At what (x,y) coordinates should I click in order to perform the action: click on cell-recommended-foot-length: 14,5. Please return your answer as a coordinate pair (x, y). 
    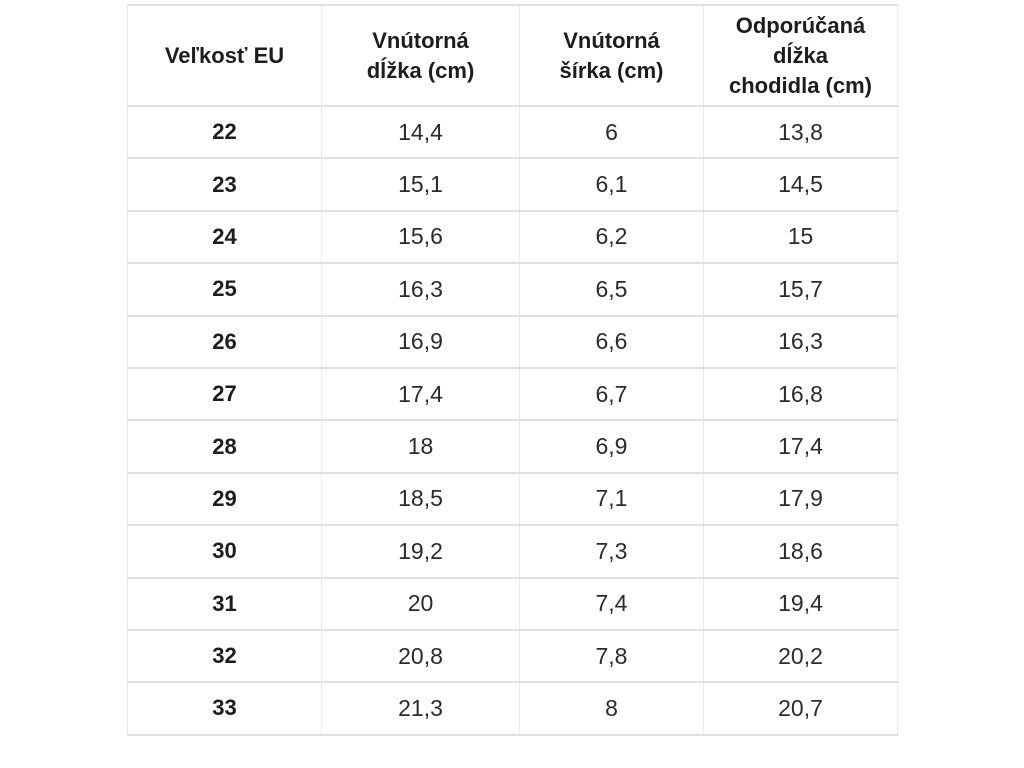
    Looking at the image, I should click on (800, 184).